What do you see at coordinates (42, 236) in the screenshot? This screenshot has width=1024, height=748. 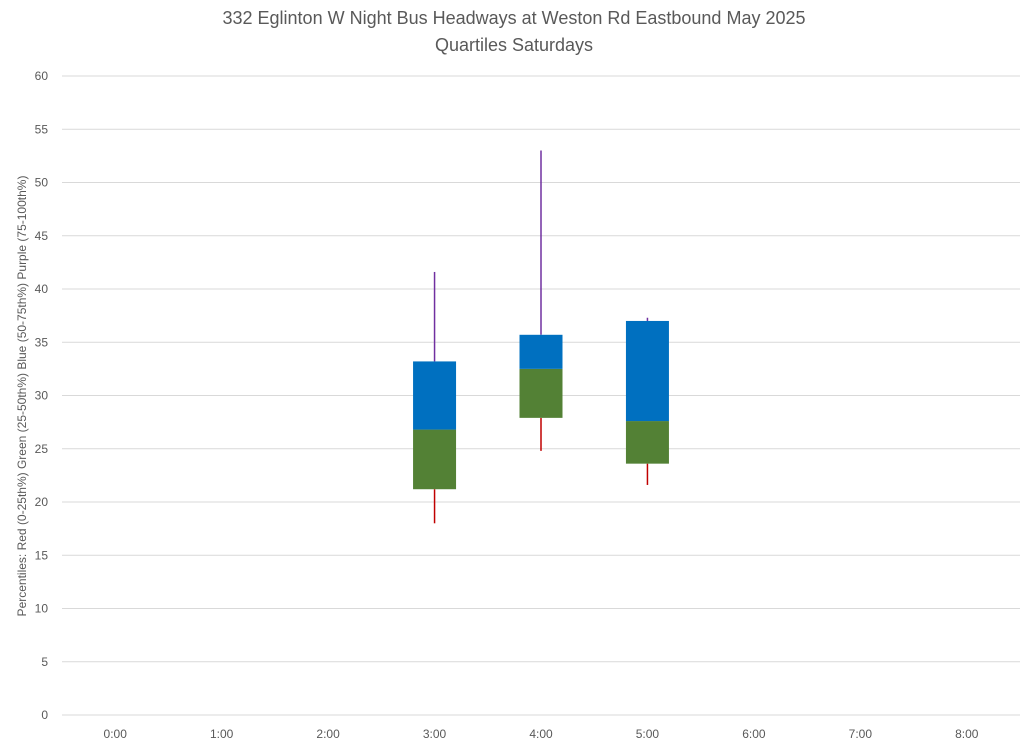 I see `y-tick-label: 45` at bounding box center [42, 236].